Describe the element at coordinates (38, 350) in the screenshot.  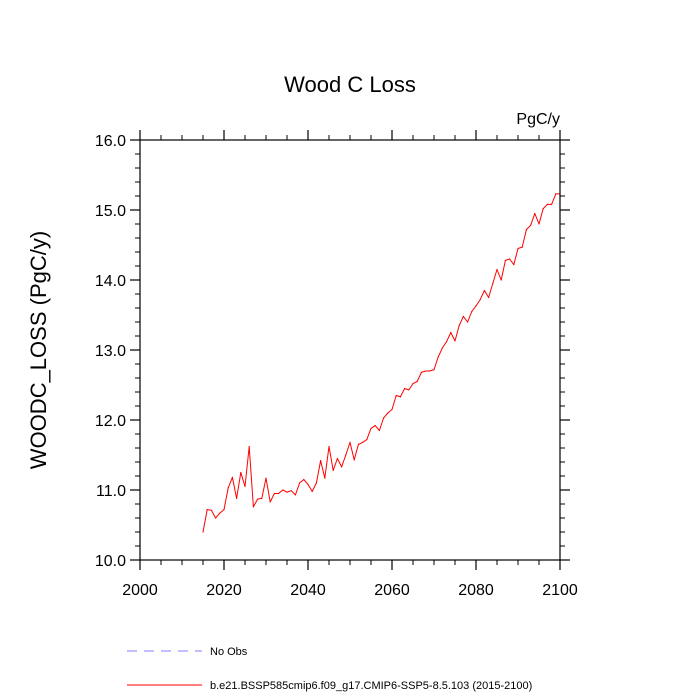
I see `y-axis-label: WOODC_LOSS (PgC/y)` at that location.